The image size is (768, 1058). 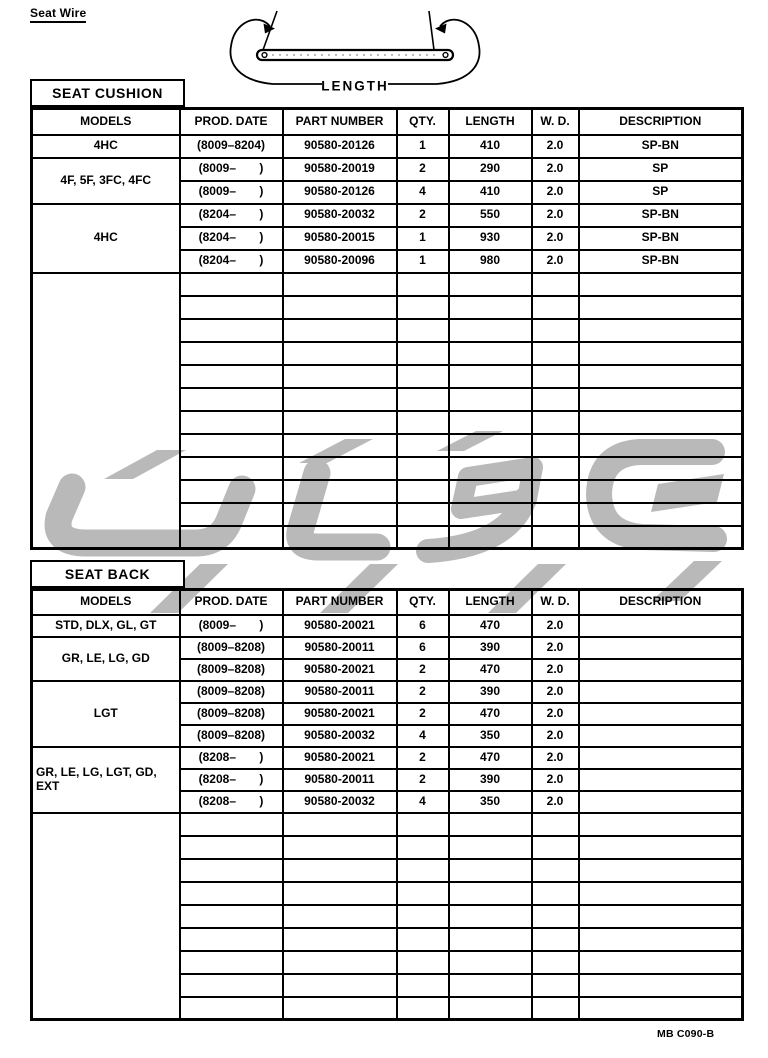 I want to click on table-cell: 1, so click(x=422, y=238).